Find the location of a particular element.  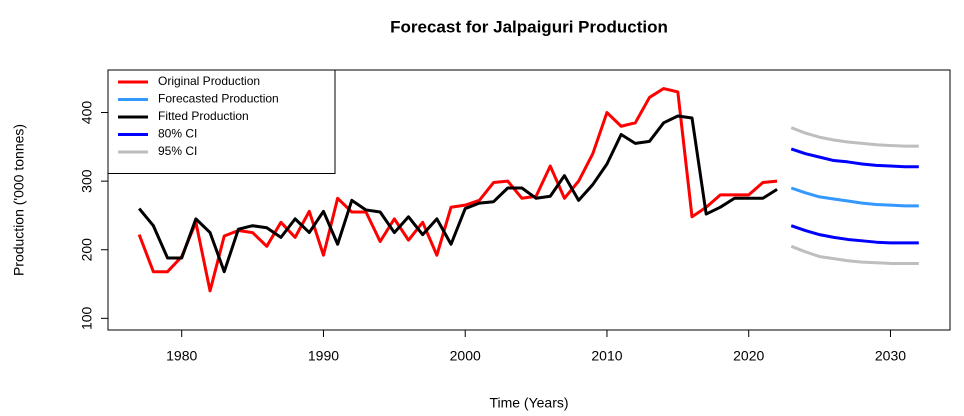

x-tick-label: 1980 is located at coordinates (181, 356).